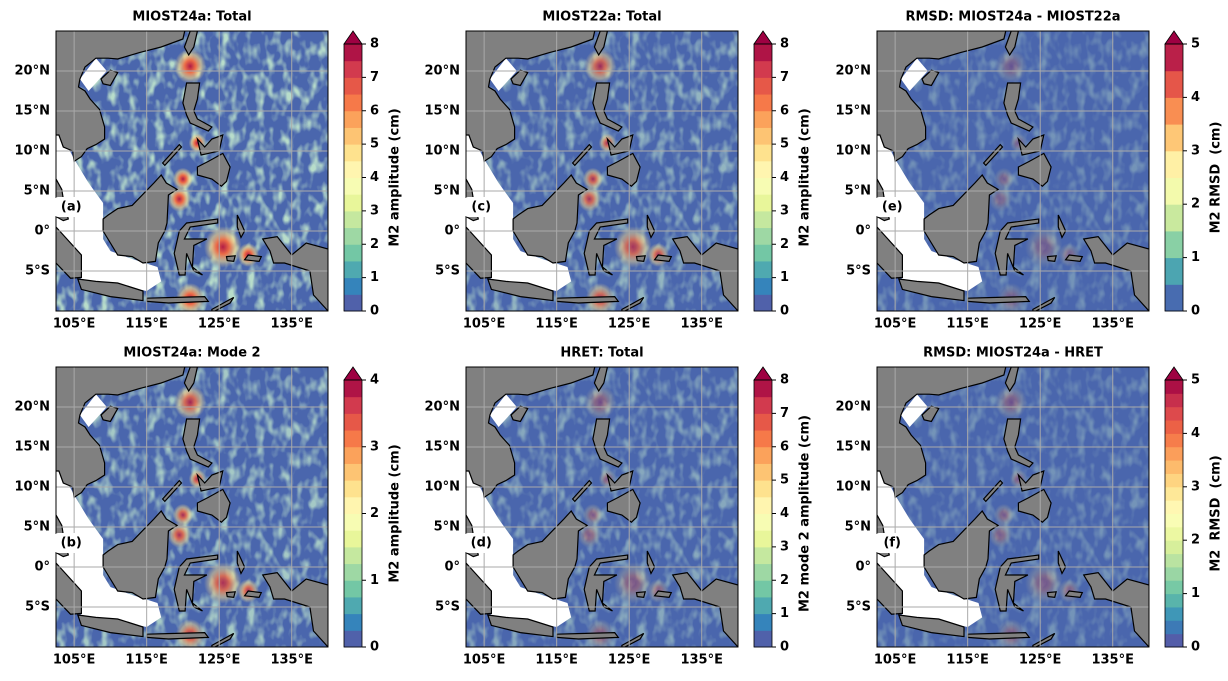 The width and height of the screenshot is (1228, 681). Describe the element at coordinates (32, 447) in the screenshot. I see `lat-tick-label: 15°N` at that location.